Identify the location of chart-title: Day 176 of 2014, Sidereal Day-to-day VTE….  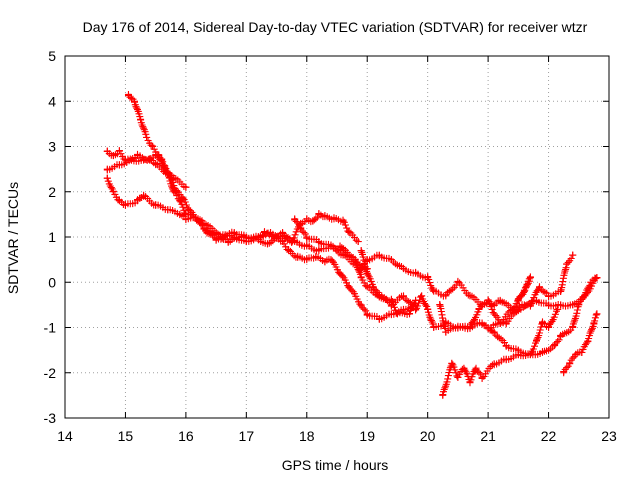
(335, 27).